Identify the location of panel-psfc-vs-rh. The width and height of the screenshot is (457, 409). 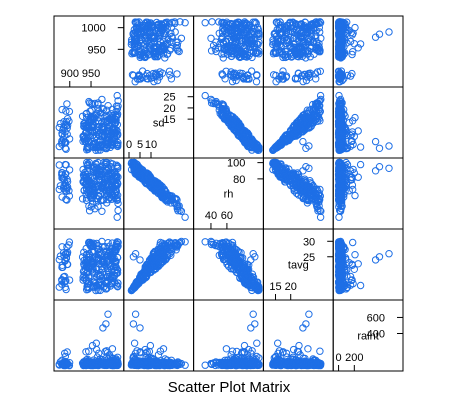
(232, 52).